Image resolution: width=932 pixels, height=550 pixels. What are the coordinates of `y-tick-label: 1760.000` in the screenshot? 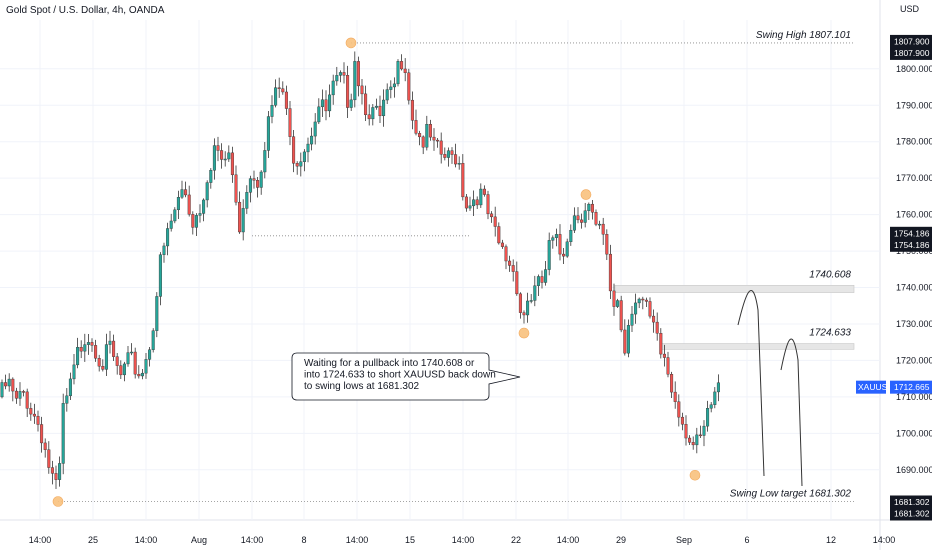 It's located at (914, 215).